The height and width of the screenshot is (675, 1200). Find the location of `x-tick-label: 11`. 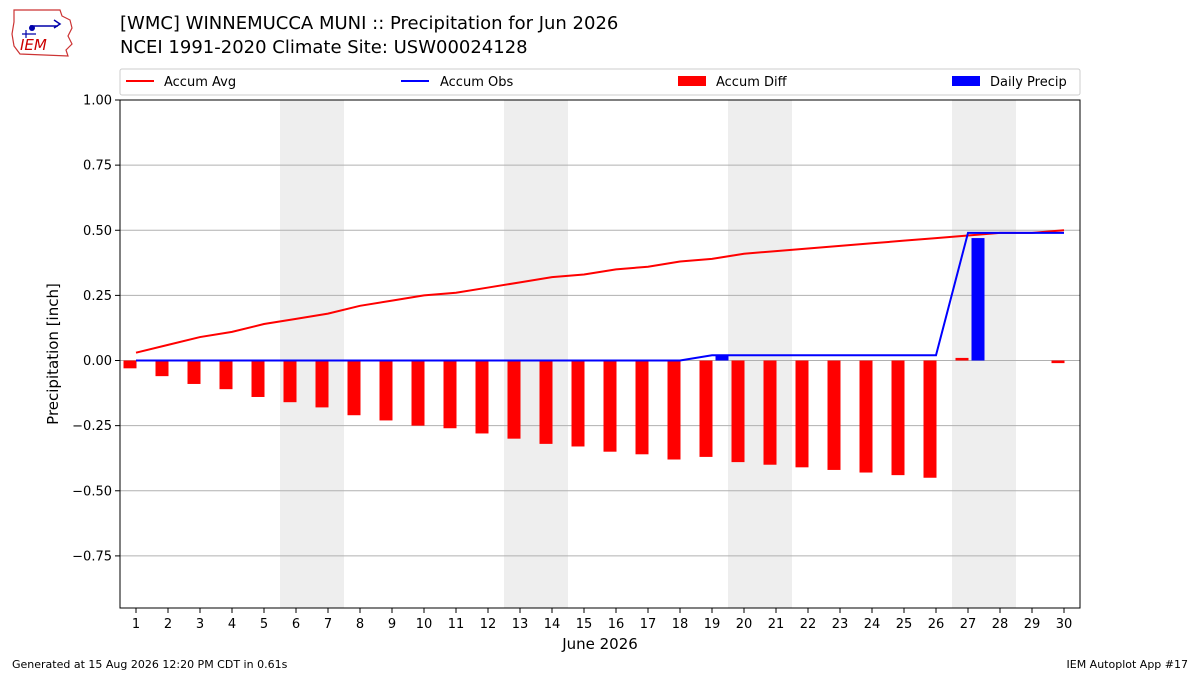

x-tick-label: 11 is located at coordinates (456, 624).